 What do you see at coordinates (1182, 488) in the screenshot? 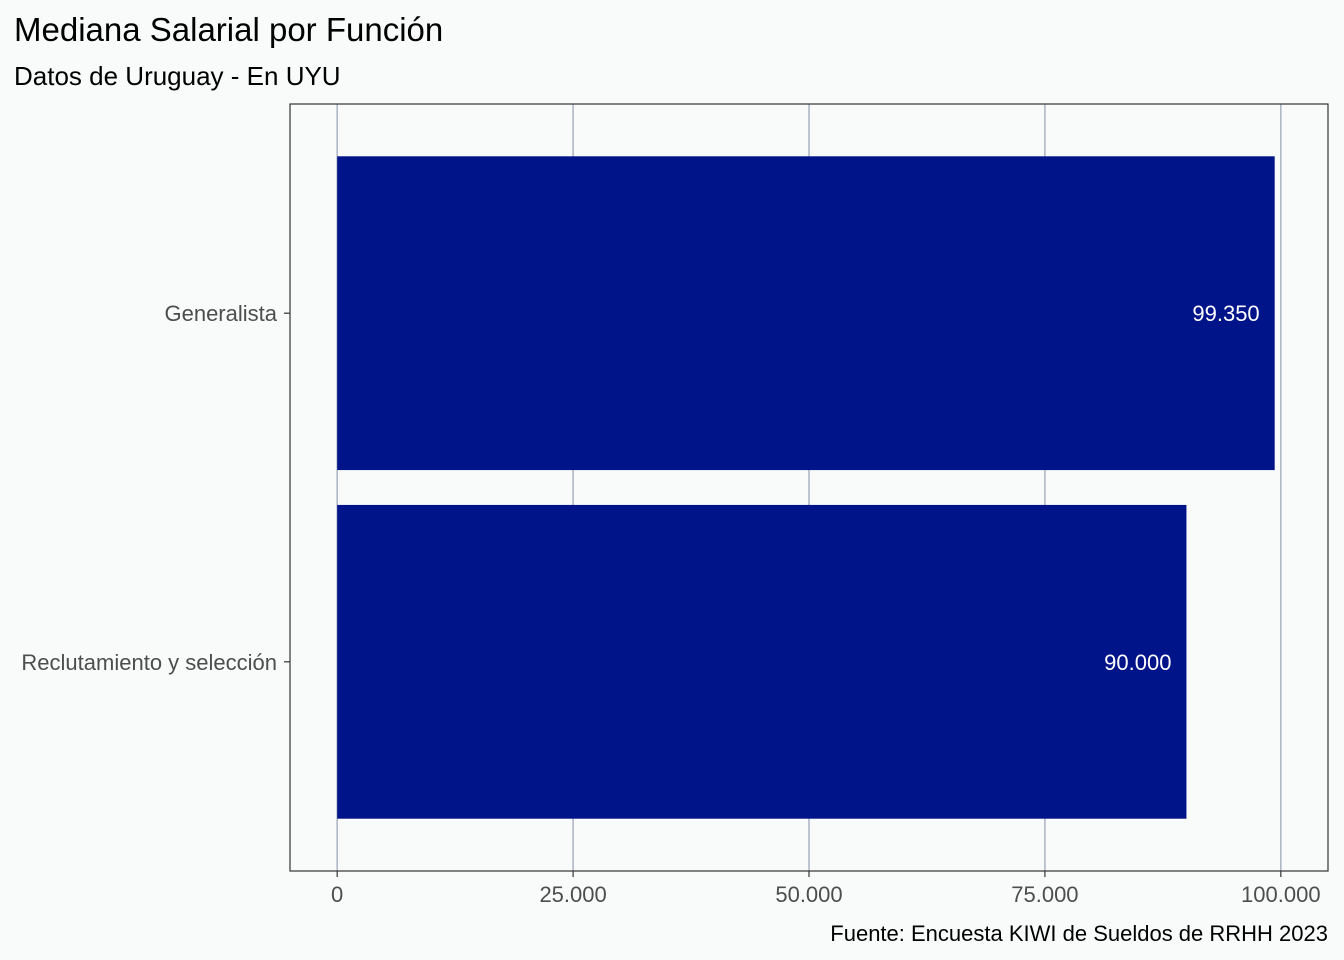
I see `value-labels: 99.350 90.000` at bounding box center [1182, 488].